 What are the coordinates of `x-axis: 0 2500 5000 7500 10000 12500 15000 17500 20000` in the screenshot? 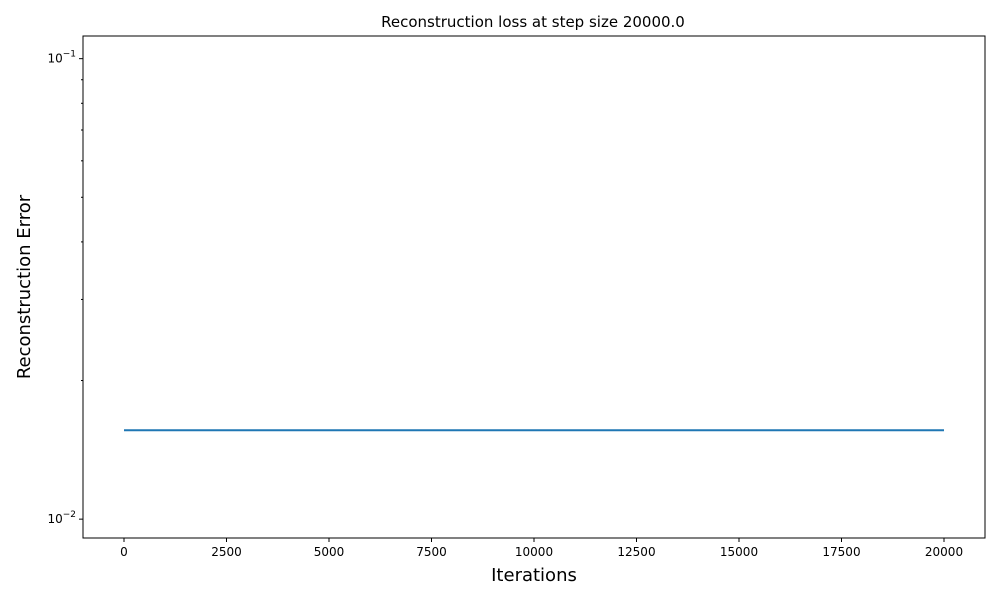 It's located at (541, 548).